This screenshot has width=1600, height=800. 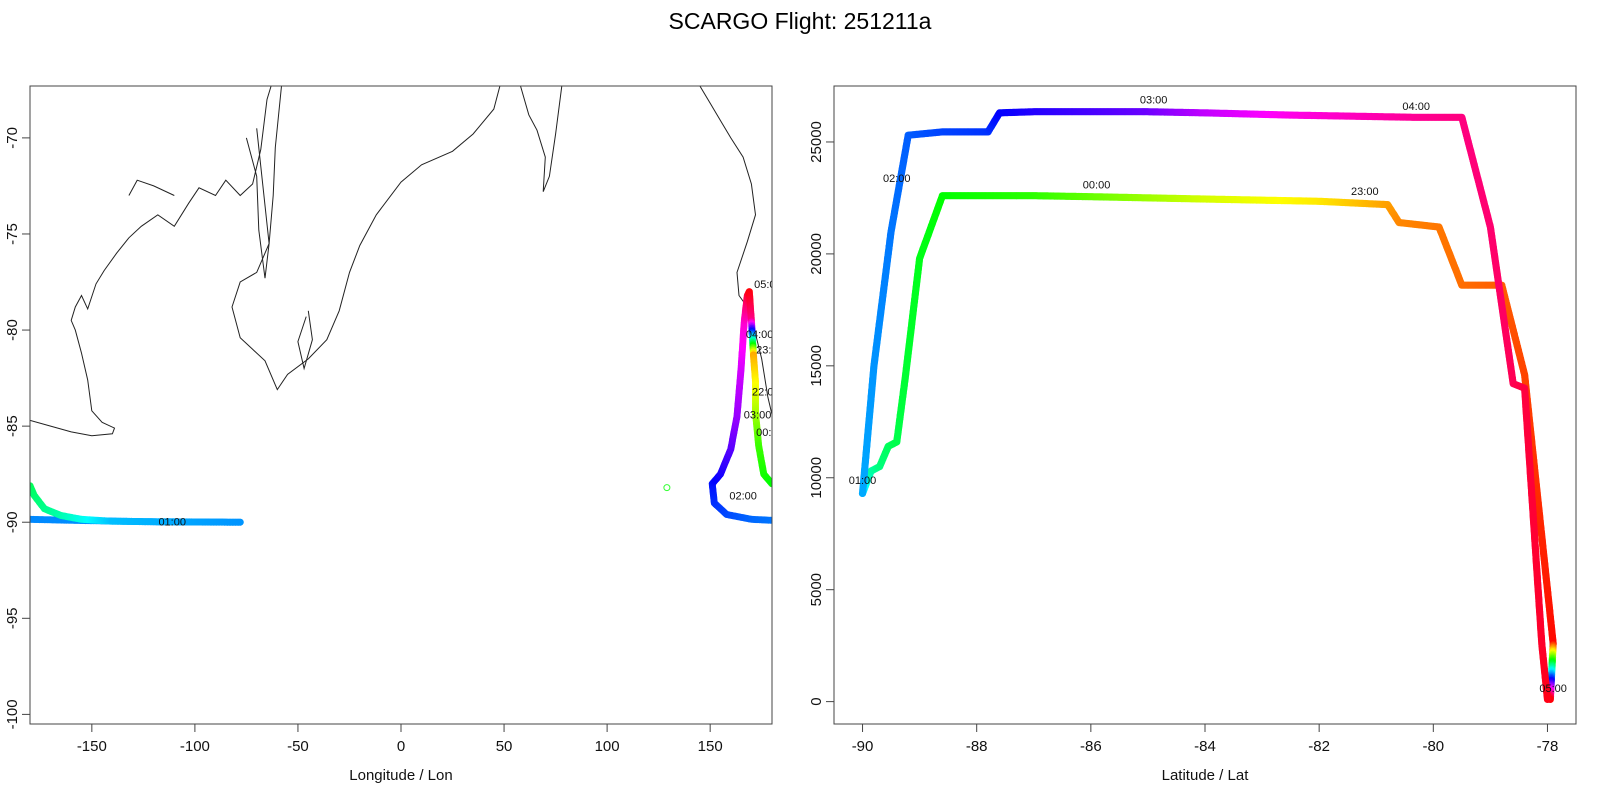 What do you see at coordinates (863, 481) in the screenshot?
I see `profile-time-label: 01:00` at bounding box center [863, 481].